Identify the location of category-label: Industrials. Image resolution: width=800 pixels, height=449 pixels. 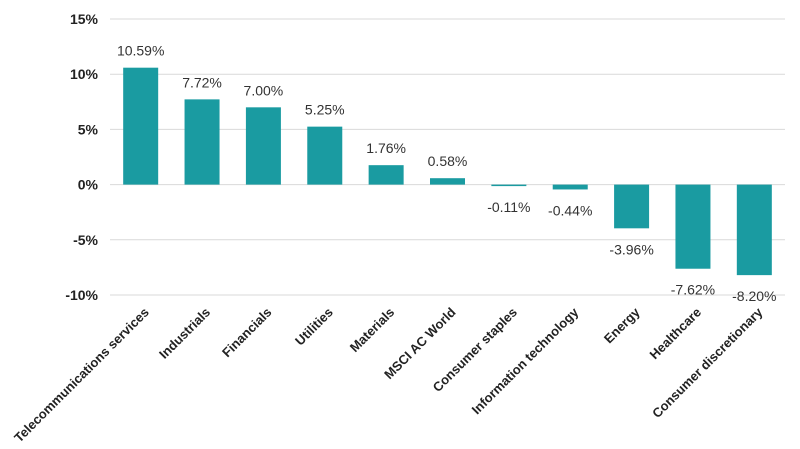
(184, 333).